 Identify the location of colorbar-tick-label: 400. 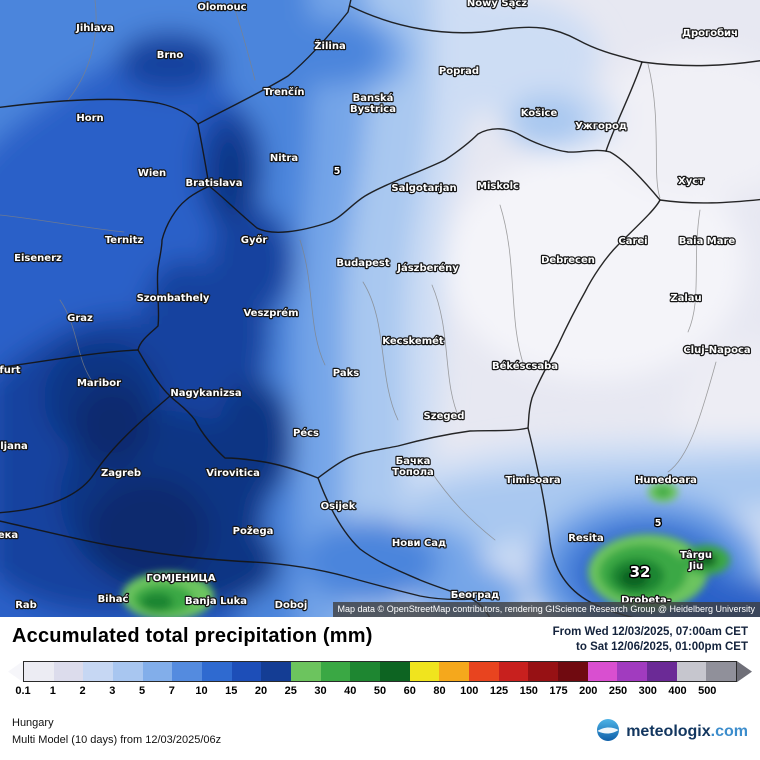
(677, 691).